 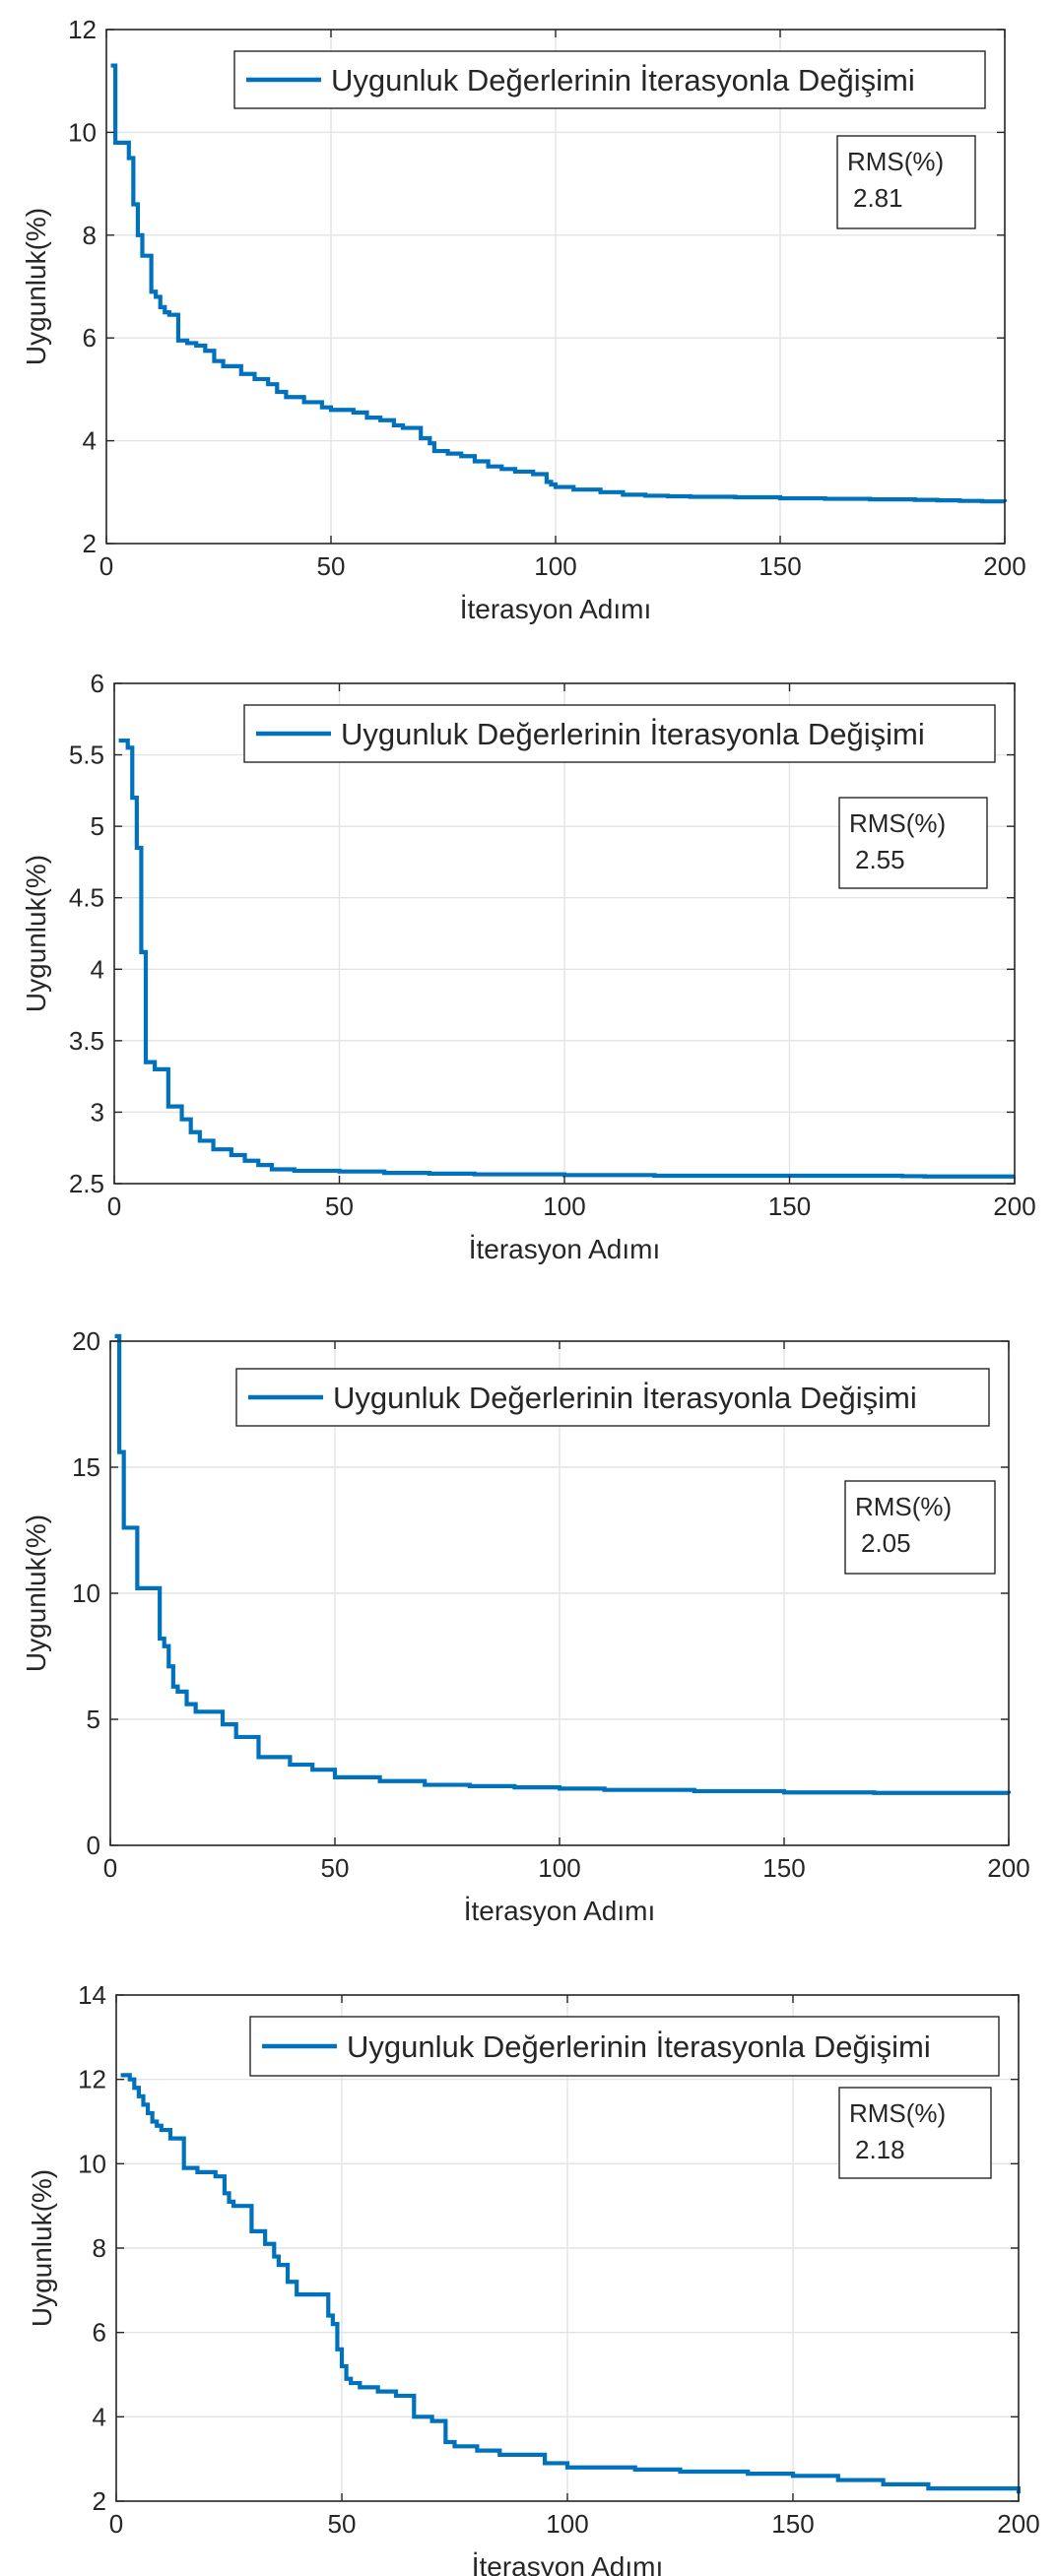 I want to click on y-tick-label-3: 15, so click(x=86, y=1467).